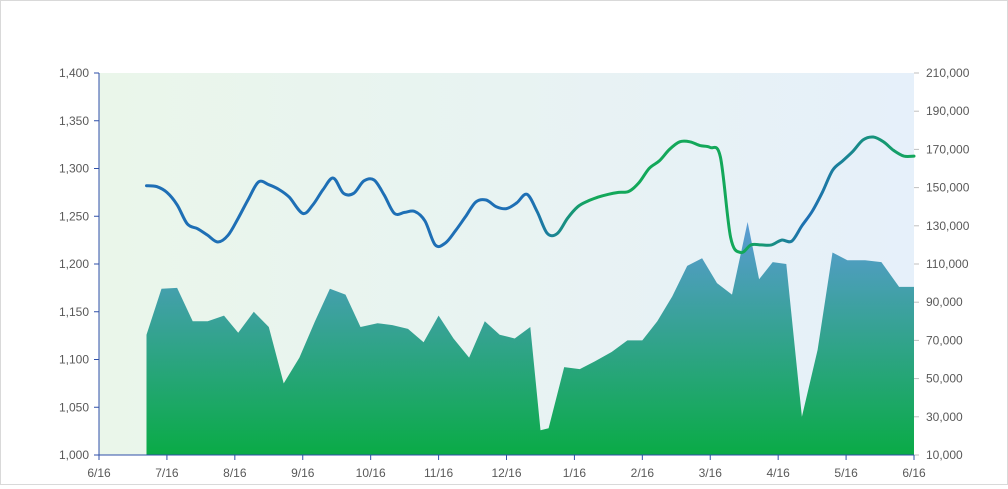  Describe the element at coordinates (944, 417) in the screenshot. I see `right-axis-tick-label: 30,000` at that location.